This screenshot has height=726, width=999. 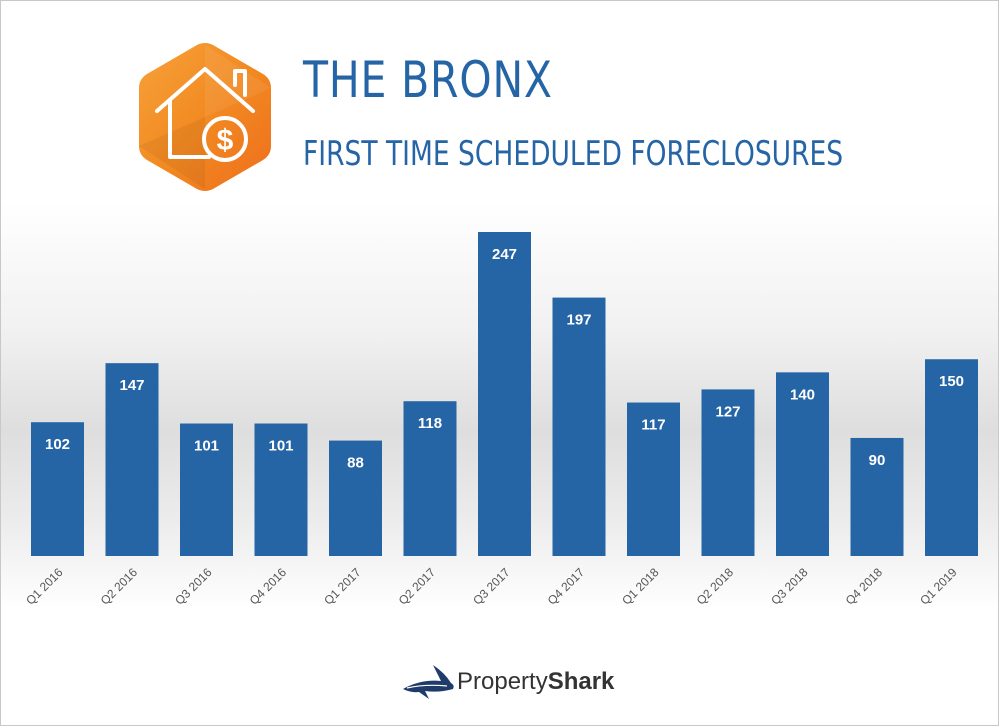 What do you see at coordinates (428, 80) in the screenshot?
I see `page-title: THE BRONX` at bounding box center [428, 80].